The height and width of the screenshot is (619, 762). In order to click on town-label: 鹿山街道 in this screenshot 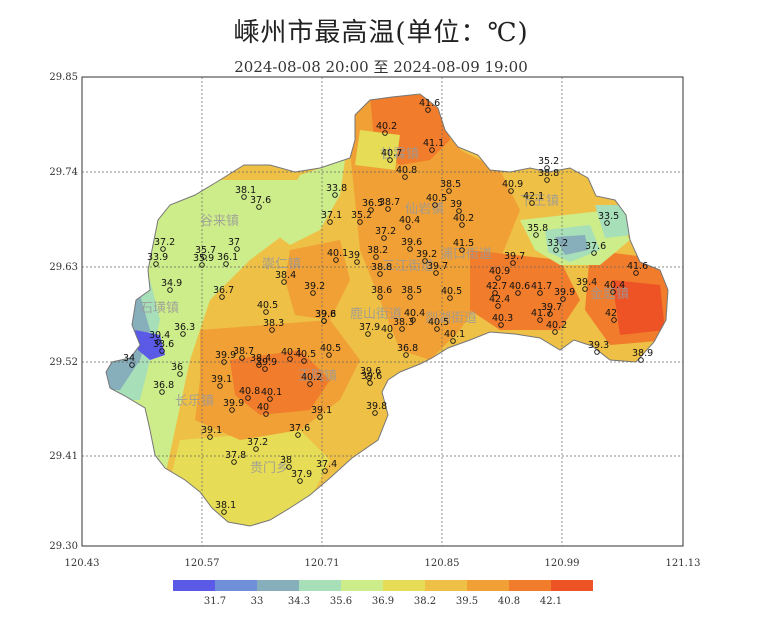, I will do `click(376, 314)`.